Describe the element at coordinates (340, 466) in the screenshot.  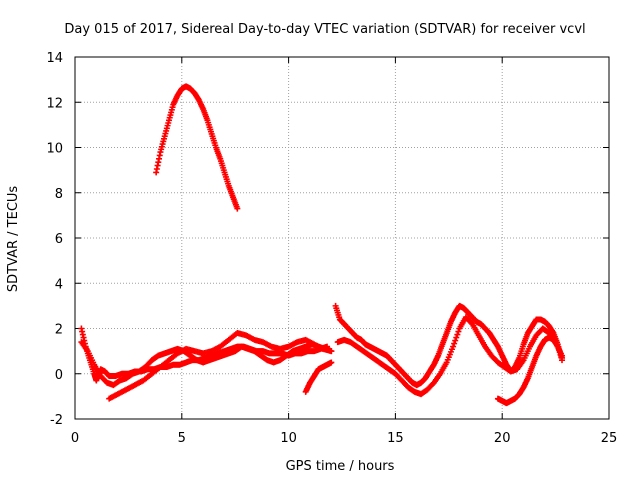
I see `x-axis-label: GPS time / hours` at that location.